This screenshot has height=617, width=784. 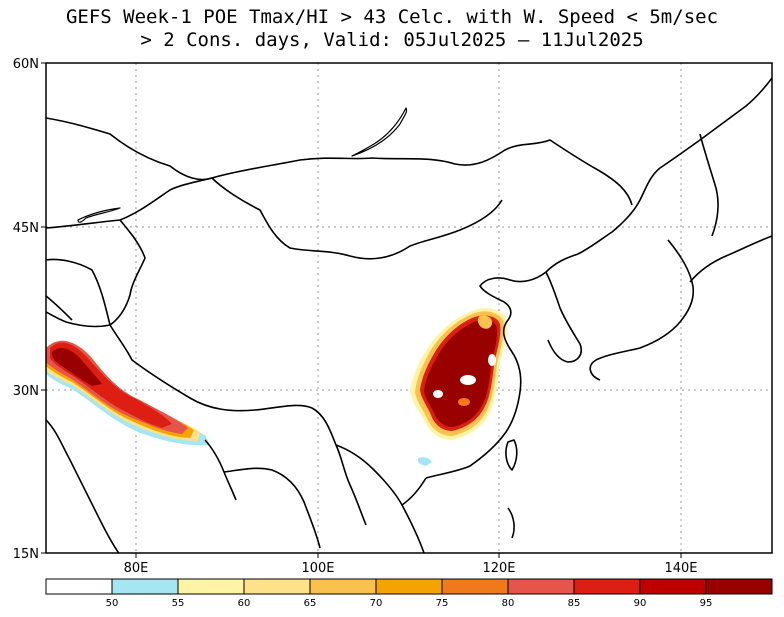 I want to click on colorbar-label: 75, so click(x=442, y=603).